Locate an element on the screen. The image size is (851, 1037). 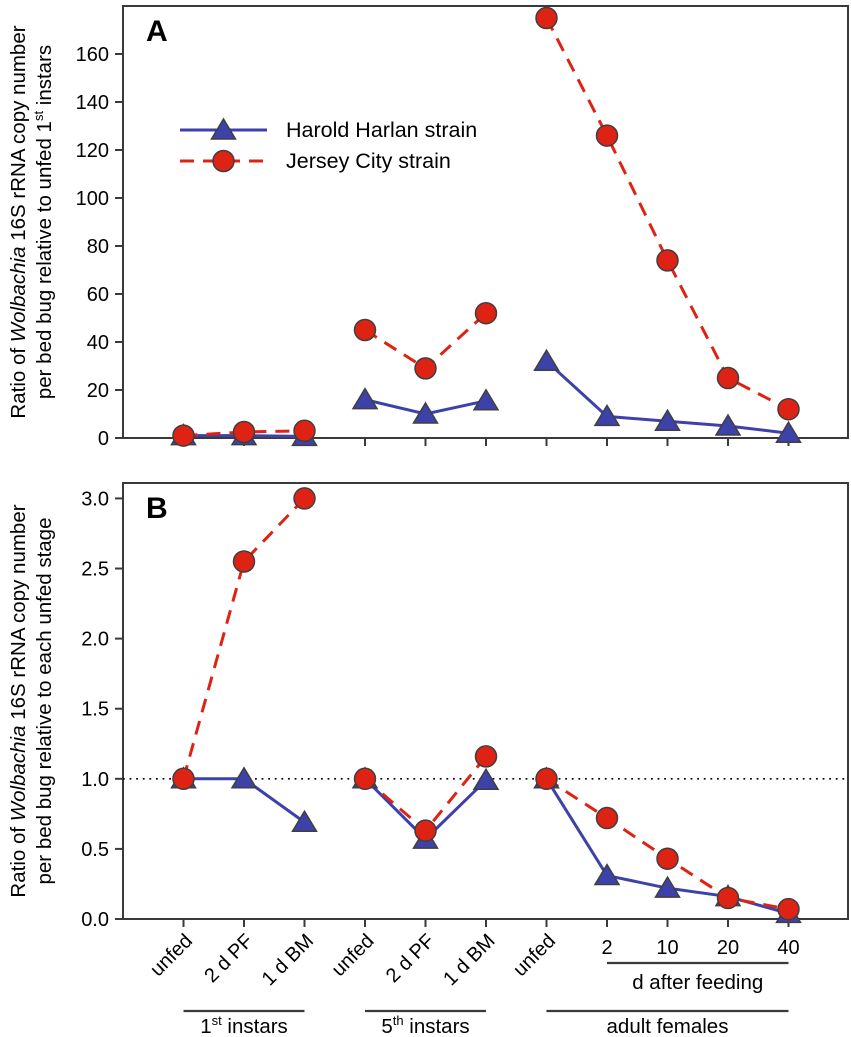
y-tick-label: 0.0 is located at coordinates (95, 920).